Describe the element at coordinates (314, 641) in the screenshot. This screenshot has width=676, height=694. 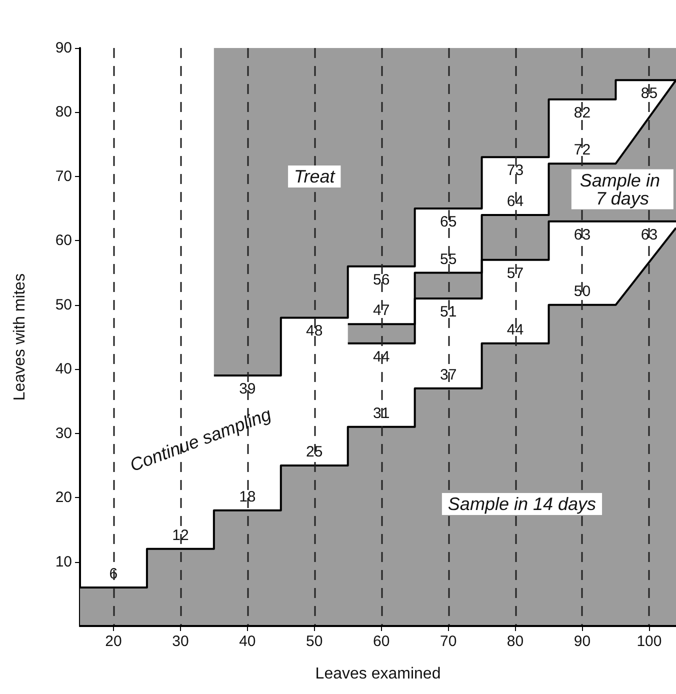
I see `x-tick-label: 50` at that location.